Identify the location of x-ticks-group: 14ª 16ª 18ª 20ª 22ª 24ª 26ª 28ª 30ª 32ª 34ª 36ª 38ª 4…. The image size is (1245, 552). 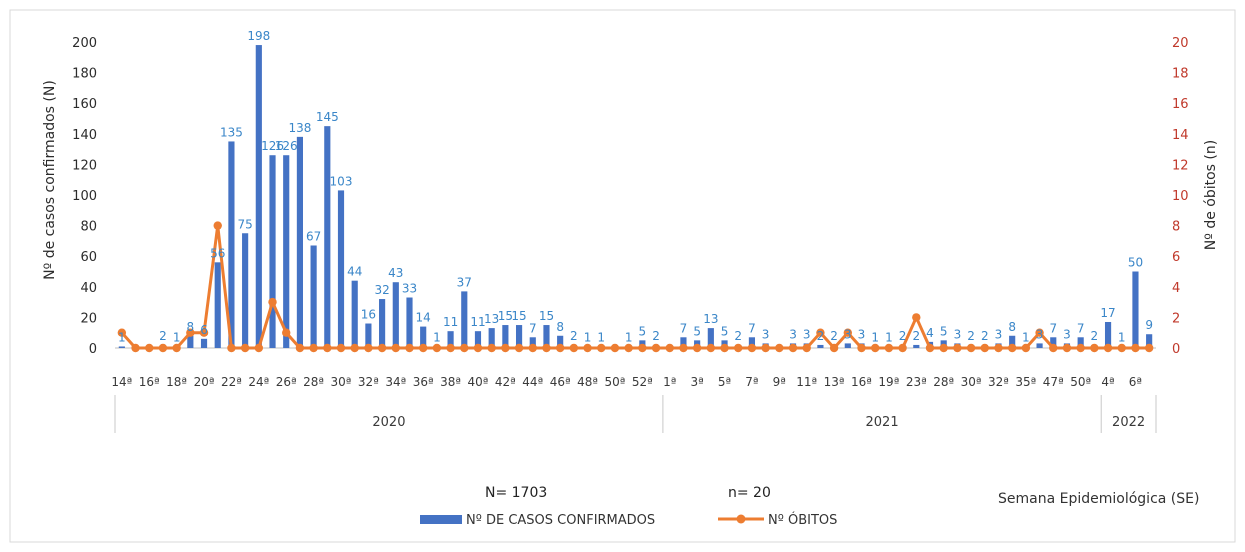
(634, 404).